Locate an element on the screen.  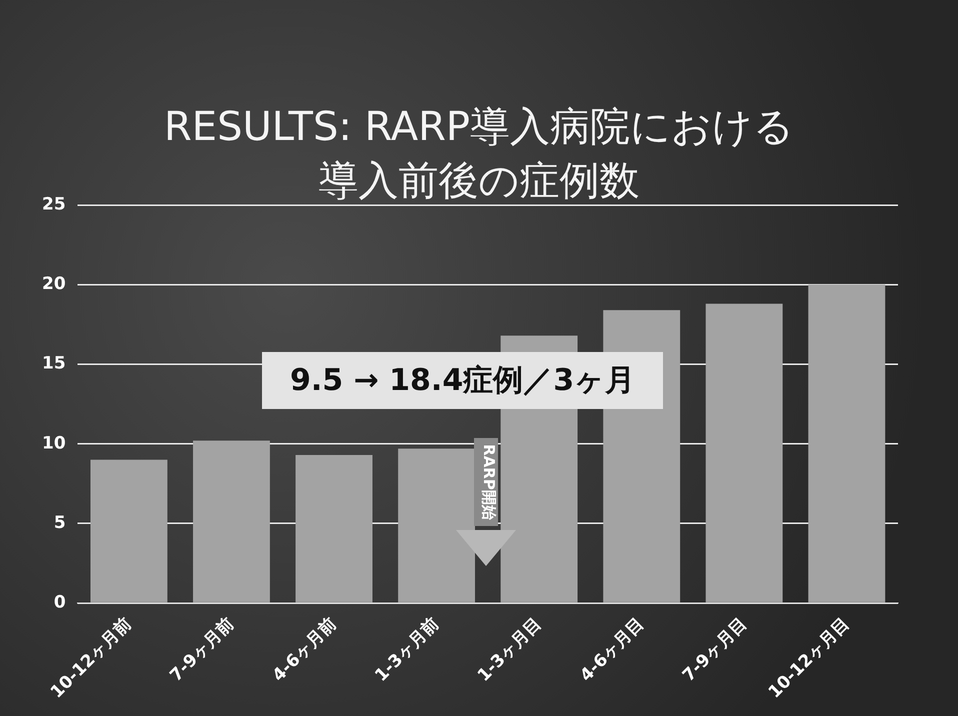
y-tick-label: 10 is located at coordinates (54, 443).